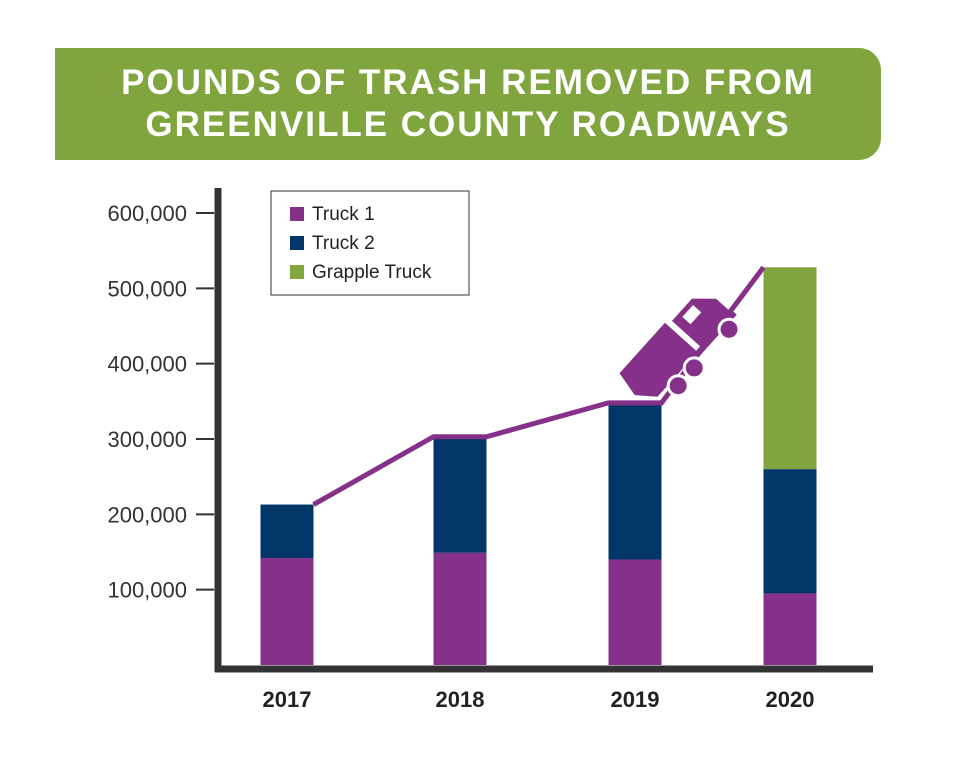  What do you see at coordinates (287, 611) in the screenshot?
I see `bar-truck-1-2017` at bounding box center [287, 611].